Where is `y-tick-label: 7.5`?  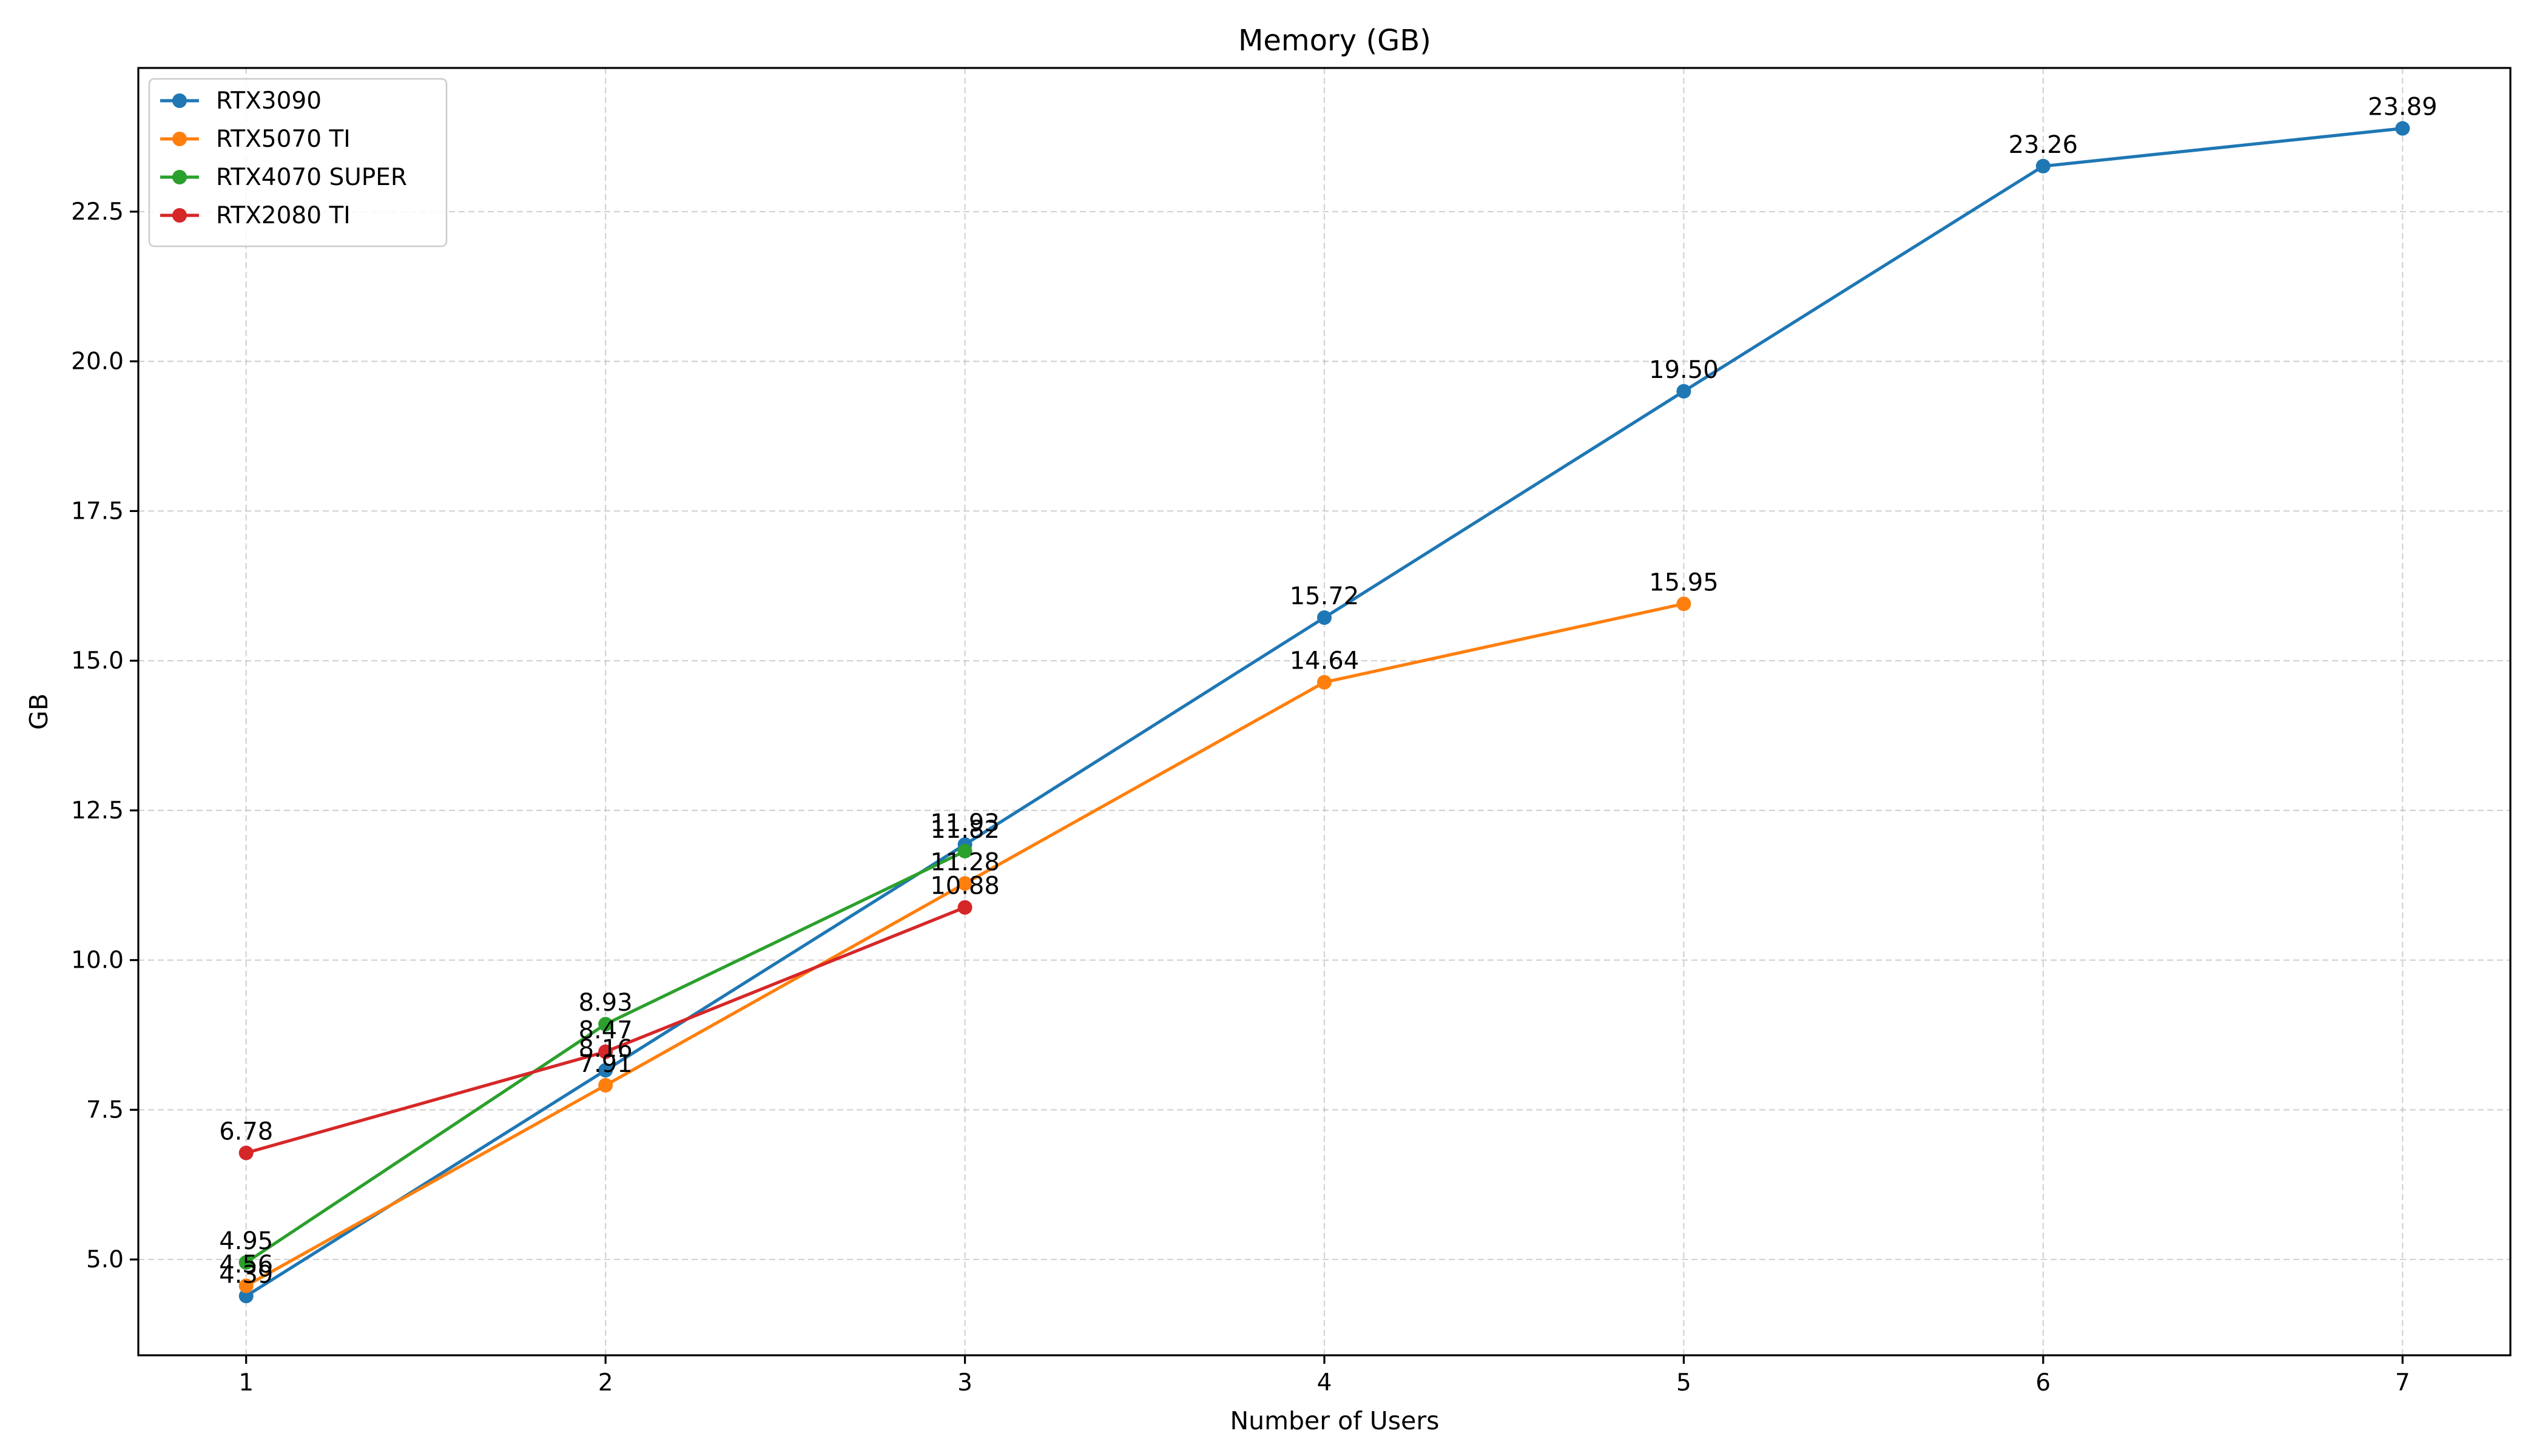
y-tick-label: 7.5 is located at coordinates (105, 1110).